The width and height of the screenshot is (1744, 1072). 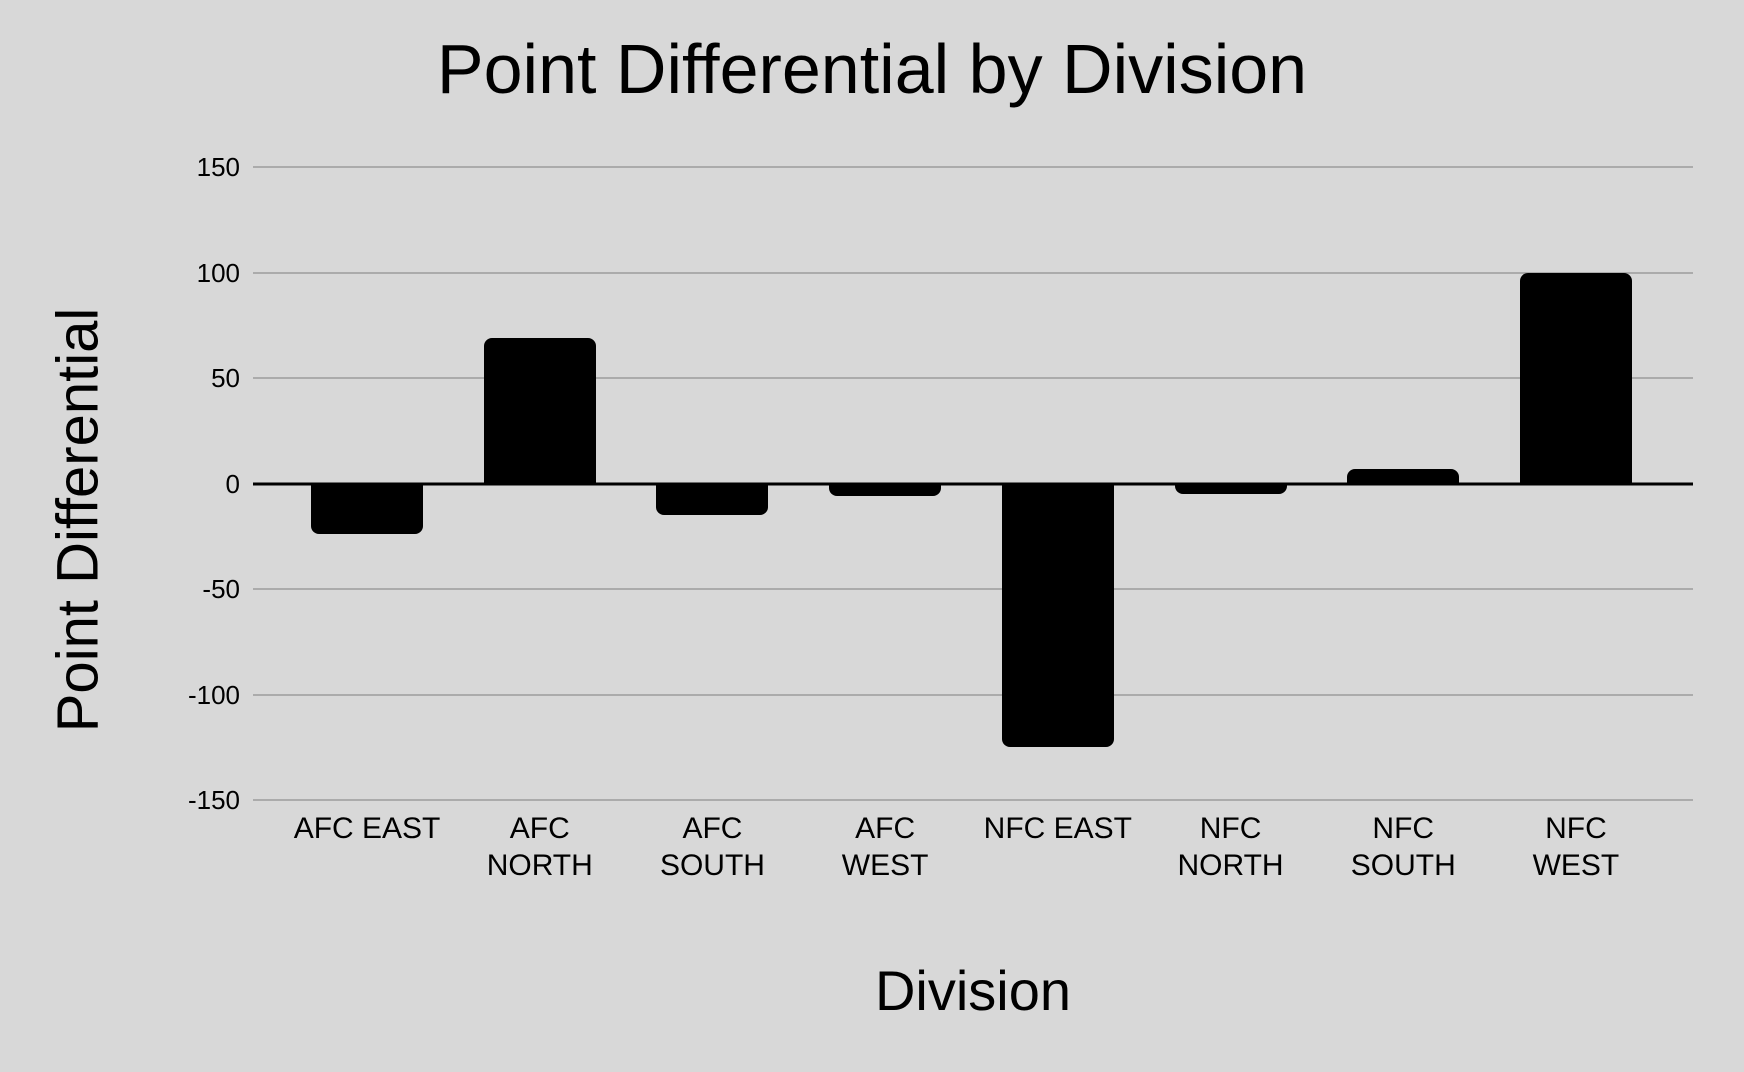 What do you see at coordinates (872, 69) in the screenshot?
I see `chart-title: Point Differential by Division` at bounding box center [872, 69].